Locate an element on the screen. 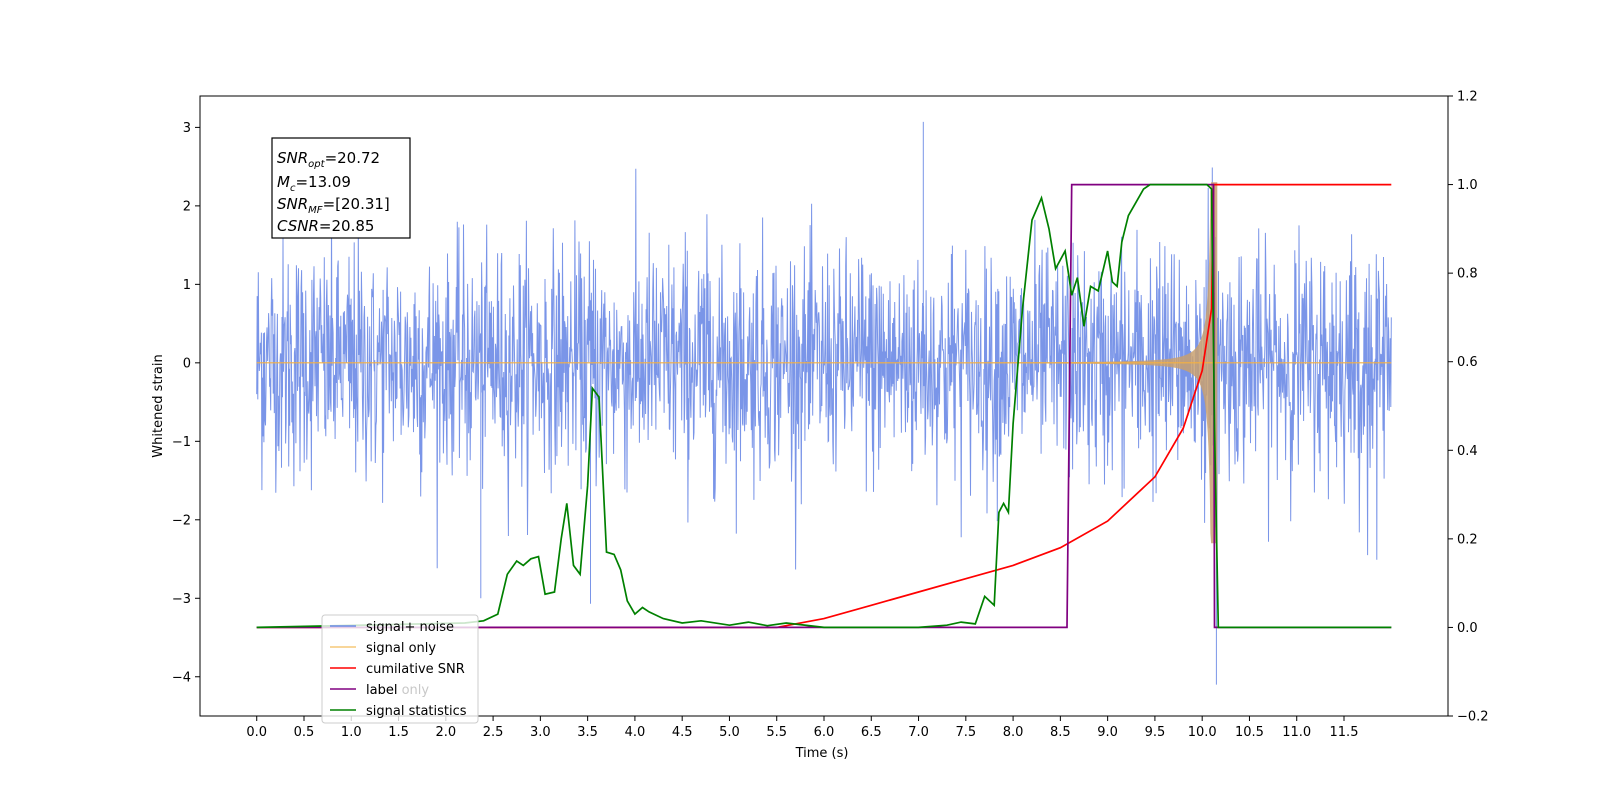  x-tick-label: 2.5 is located at coordinates (493, 732).